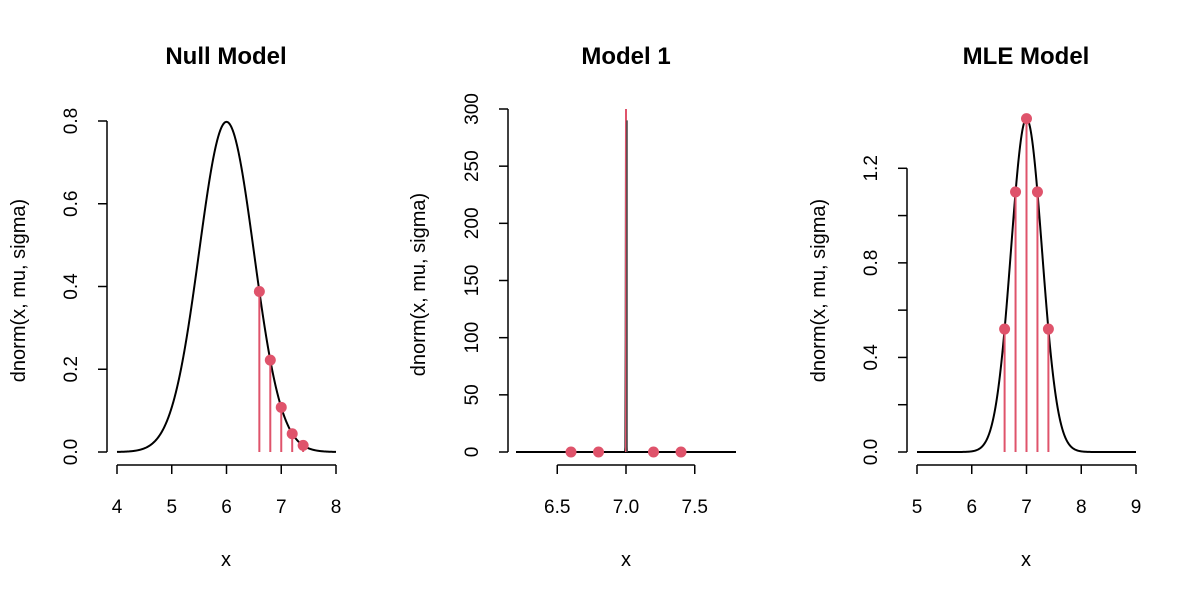  I want to click on x-tick-label: 7.0, so click(626, 507).